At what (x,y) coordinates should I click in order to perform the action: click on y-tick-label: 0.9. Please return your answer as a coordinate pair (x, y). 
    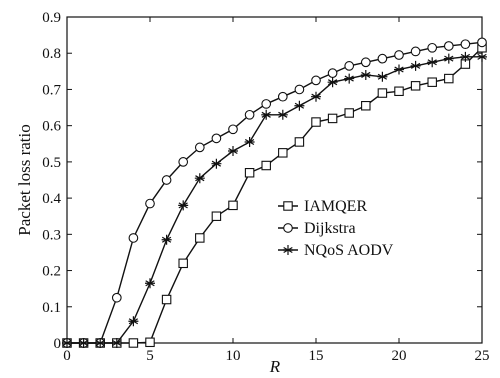
    Looking at the image, I should click on (51, 18).